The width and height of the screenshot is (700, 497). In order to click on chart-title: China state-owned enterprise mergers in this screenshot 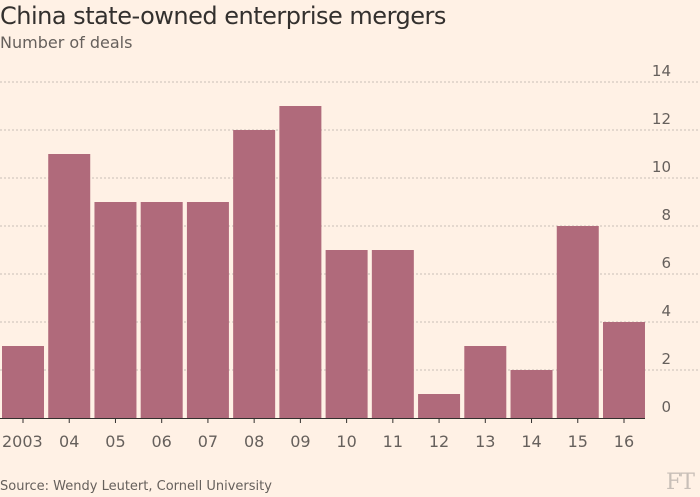, I will do `click(223, 16)`.